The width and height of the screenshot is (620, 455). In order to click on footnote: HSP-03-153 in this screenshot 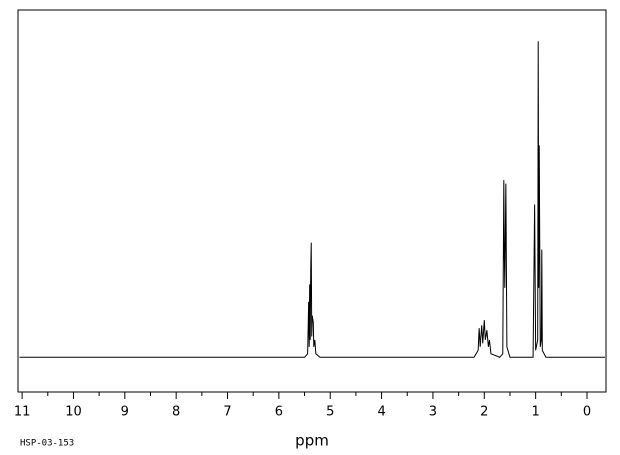, I will do `click(47, 444)`.